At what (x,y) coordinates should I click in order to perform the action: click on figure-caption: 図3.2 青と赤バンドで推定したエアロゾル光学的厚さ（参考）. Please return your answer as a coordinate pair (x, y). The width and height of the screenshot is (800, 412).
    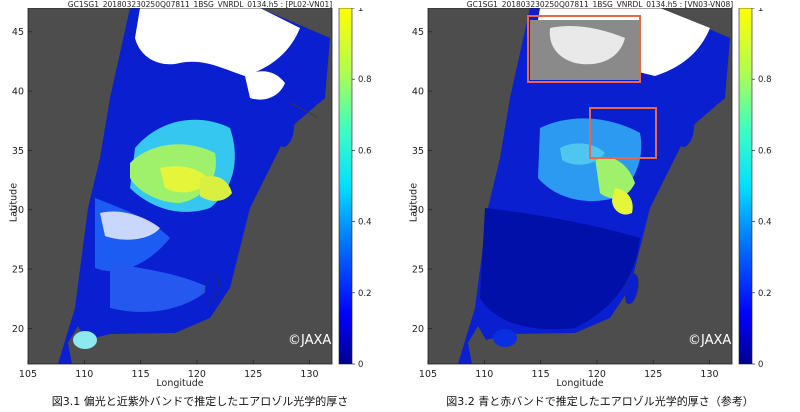
    Looking at the image, I should click on (600, 401).